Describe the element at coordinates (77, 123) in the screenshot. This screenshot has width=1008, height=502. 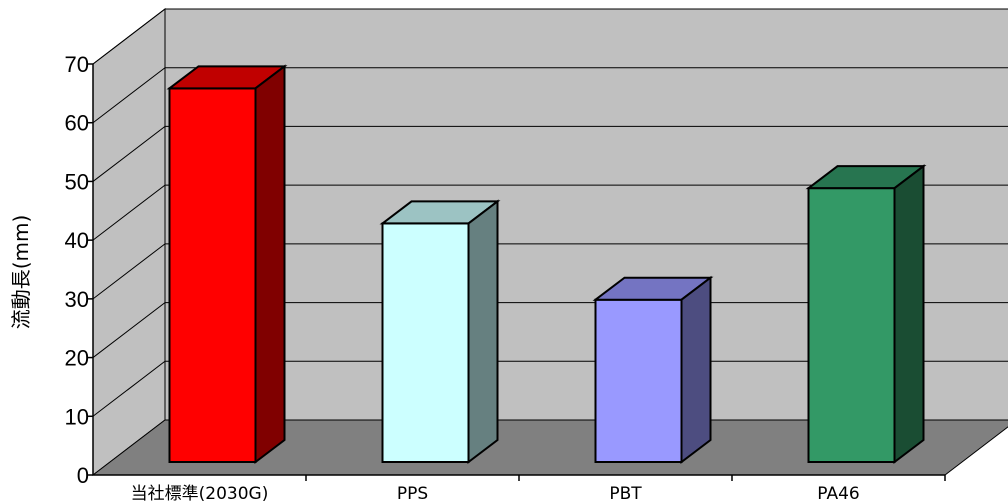
I see `y-tick-label-60: 60` at that location.